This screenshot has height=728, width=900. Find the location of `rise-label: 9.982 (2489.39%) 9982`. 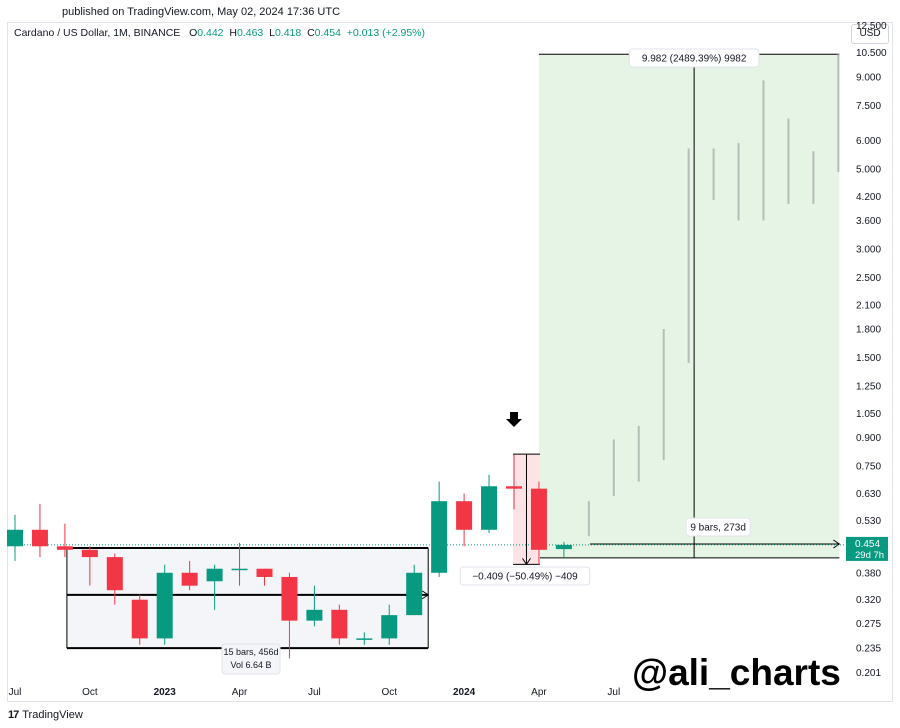

rise-label: 9.982 (2489.39%) 9982 is located at coordinates (694, 58).